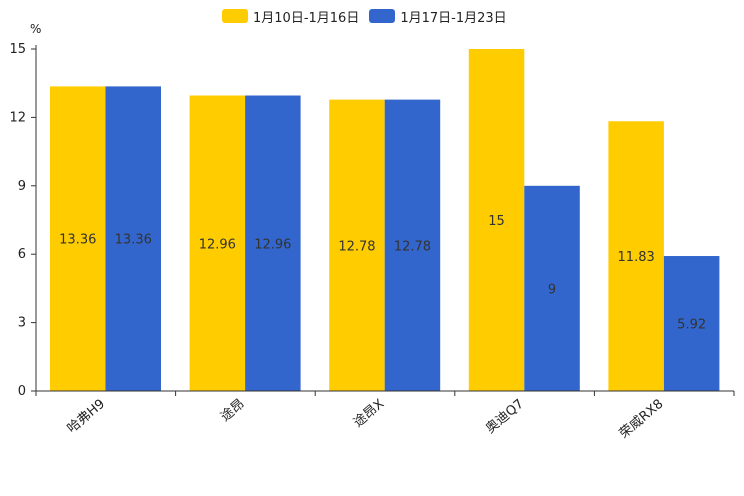  I want to click on x-tick-label-2: 途昂X, so click(368, 413).